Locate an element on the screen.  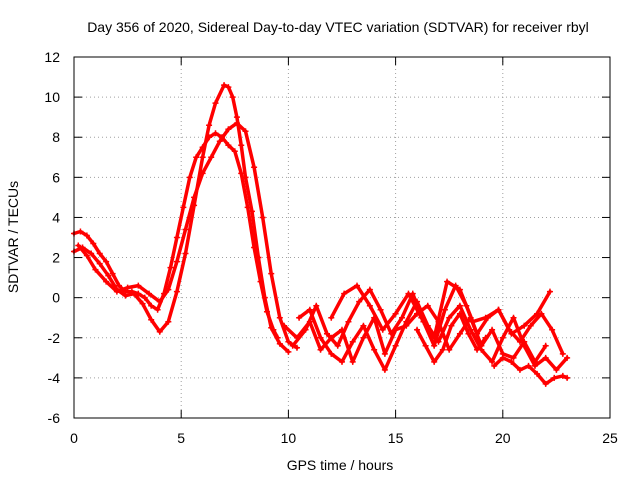
y-tick-label: -6 is located at coordinates (54, 418).